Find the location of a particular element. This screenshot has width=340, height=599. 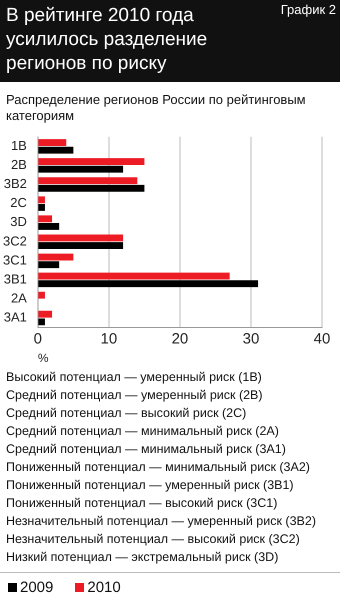

y-tick-label: 3А1 is located at coordinates (15, 317).